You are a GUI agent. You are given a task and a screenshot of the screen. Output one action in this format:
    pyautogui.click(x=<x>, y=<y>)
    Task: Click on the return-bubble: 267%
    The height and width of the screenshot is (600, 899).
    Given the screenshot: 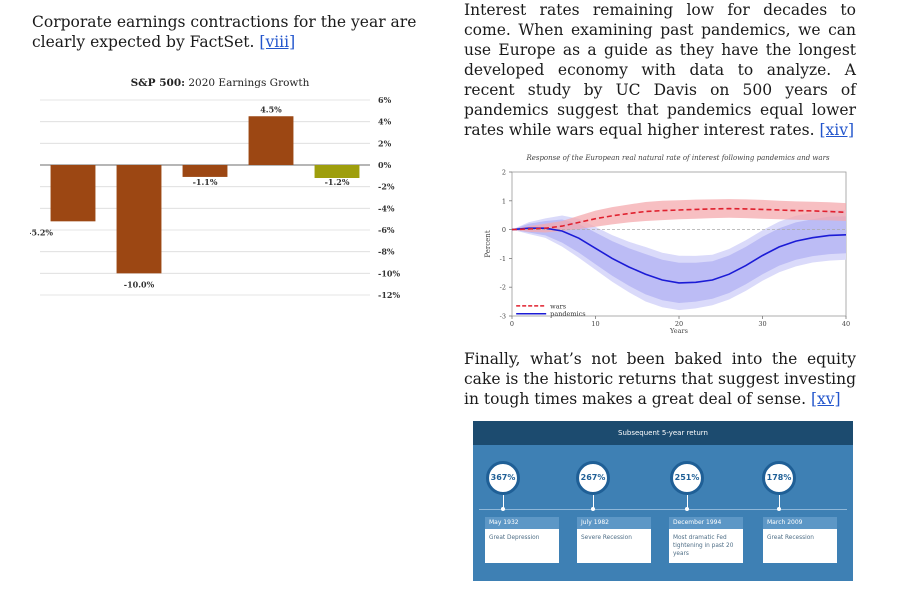 What is the action you would take?
    pyautogui.click(x=593, y=478)
    